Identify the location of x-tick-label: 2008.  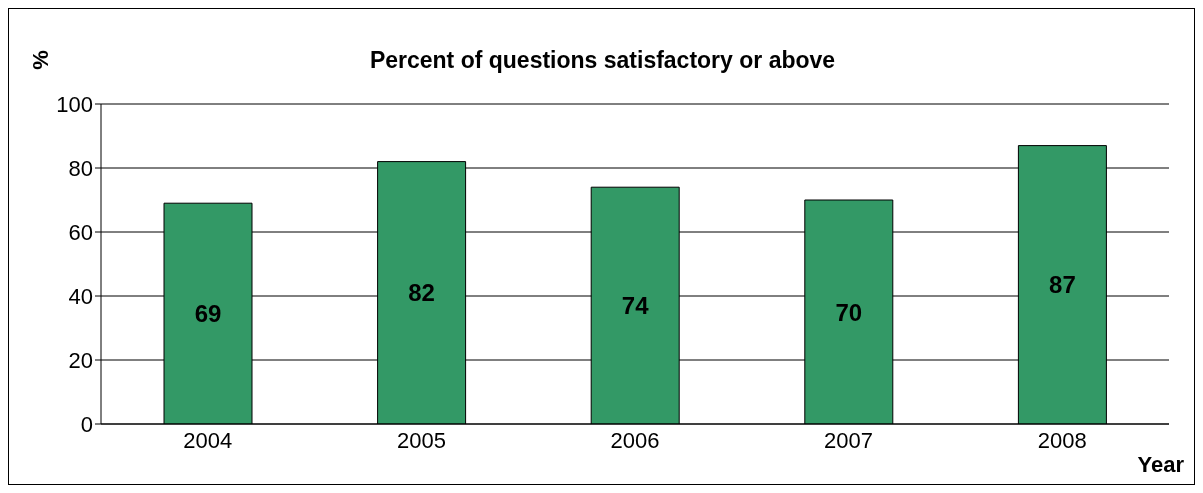
(1062, 440).